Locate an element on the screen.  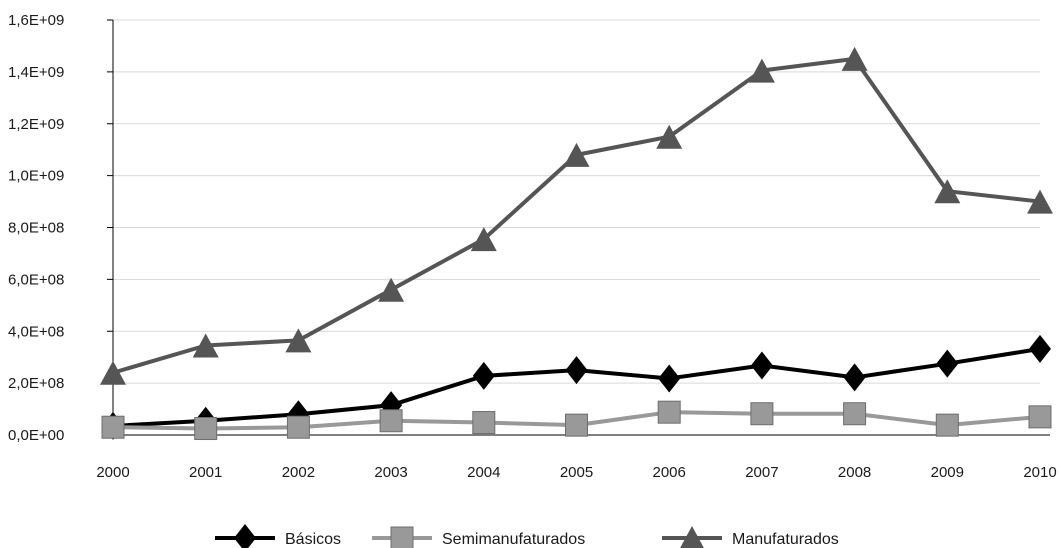
x-tick-label: 2005 is located at coordinates (576, 472).